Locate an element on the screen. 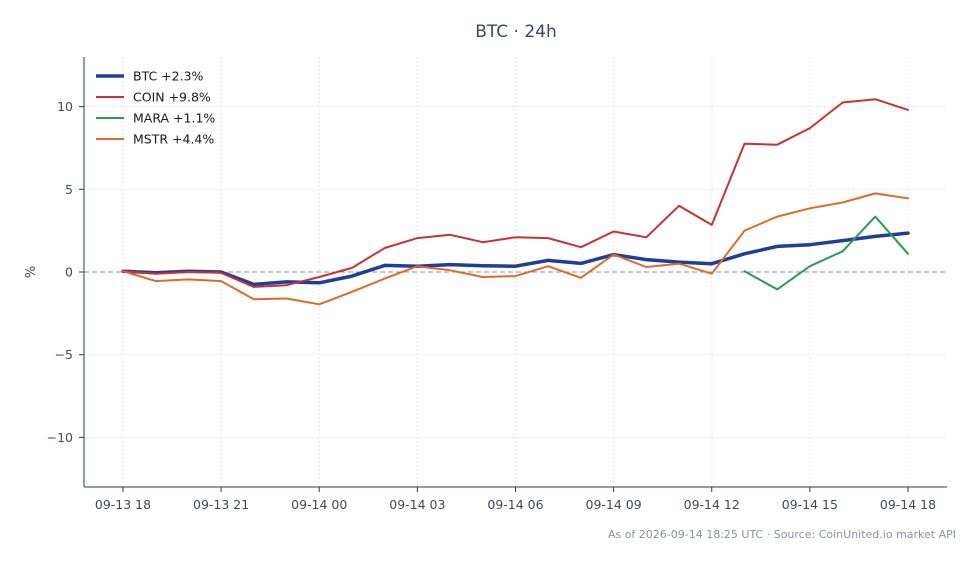 Image resolution: width=979 pixels, height=568 pixels. legend-label-3: MSTR +4.4% is located at coordinates (173, 139).